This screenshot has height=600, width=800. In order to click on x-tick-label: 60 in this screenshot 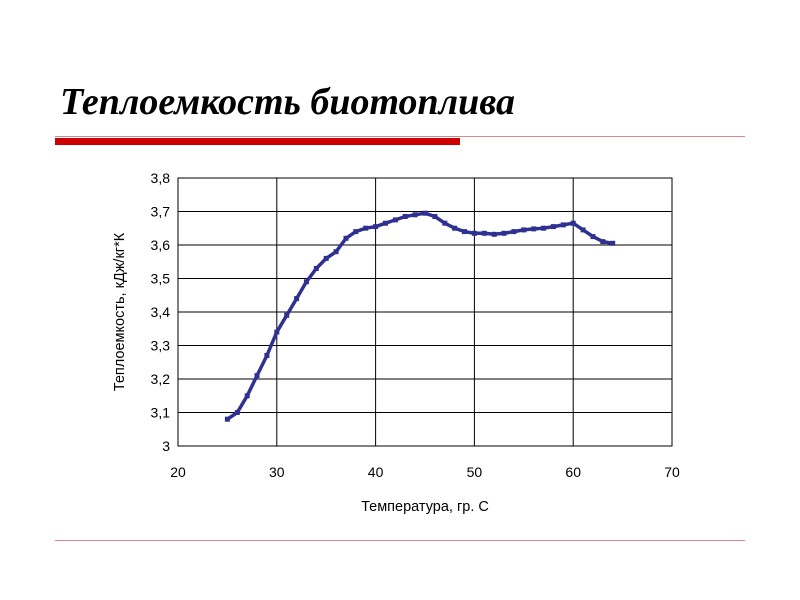, I will do `click(573, 472)`.